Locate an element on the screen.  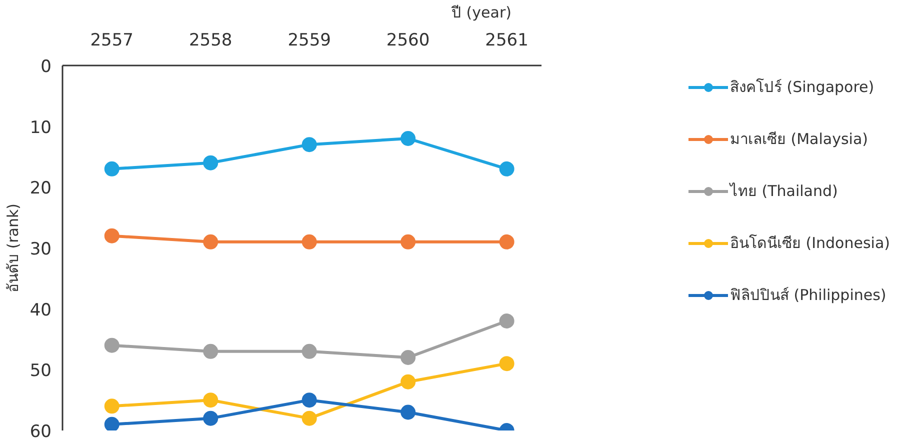
y-tick-label: 60 is located at coordinates (41, 432).